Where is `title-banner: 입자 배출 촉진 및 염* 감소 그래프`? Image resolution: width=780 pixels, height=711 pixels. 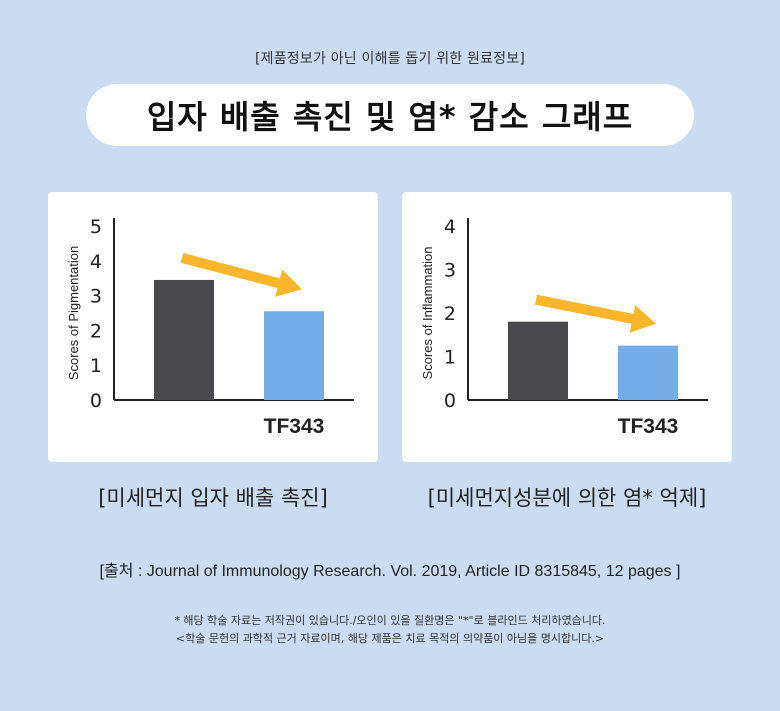
title-banner: 입자 배출 촉진 및 염* 감소 그래프 is located at coordinates (390, 115).